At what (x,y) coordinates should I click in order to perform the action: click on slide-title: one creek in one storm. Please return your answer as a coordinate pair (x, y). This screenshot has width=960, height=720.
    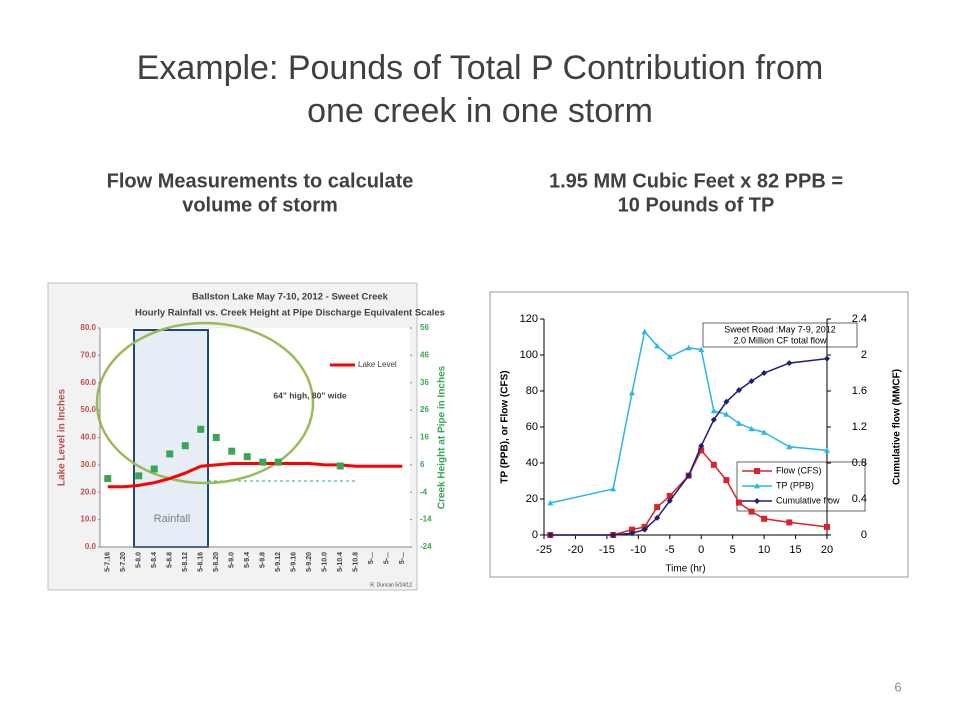
    Looking at the image, I should click on (480, 111).